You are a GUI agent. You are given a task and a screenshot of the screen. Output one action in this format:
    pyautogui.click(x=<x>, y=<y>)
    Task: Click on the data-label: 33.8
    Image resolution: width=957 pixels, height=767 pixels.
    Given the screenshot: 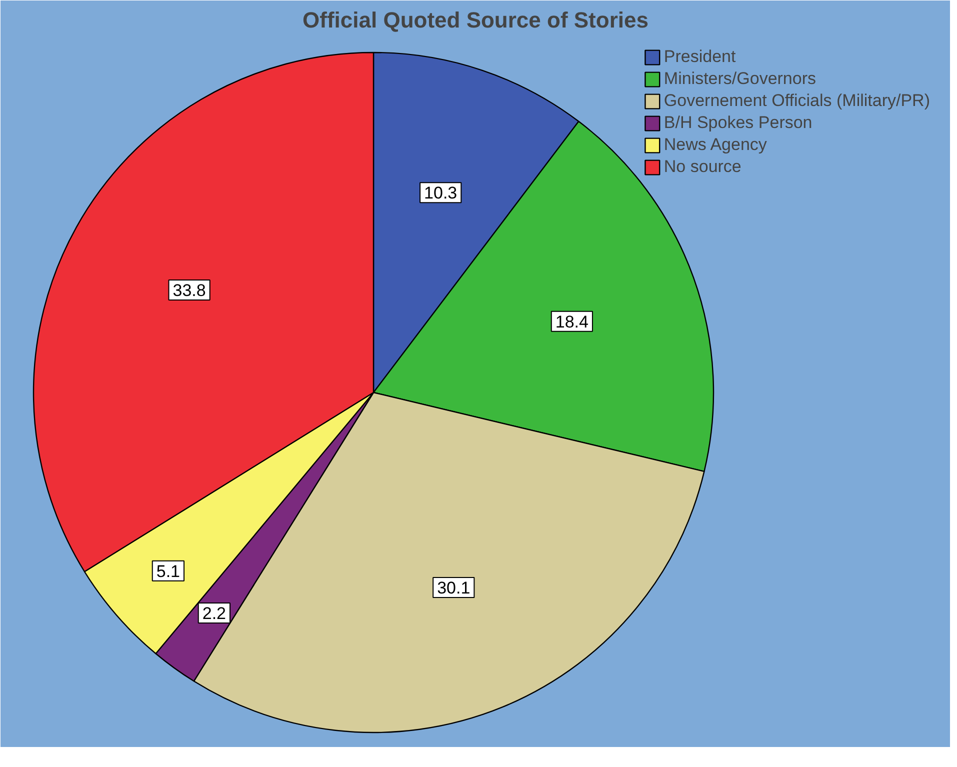 What is the action you would take?
    pyautogui.click(x=189, y=290)
    